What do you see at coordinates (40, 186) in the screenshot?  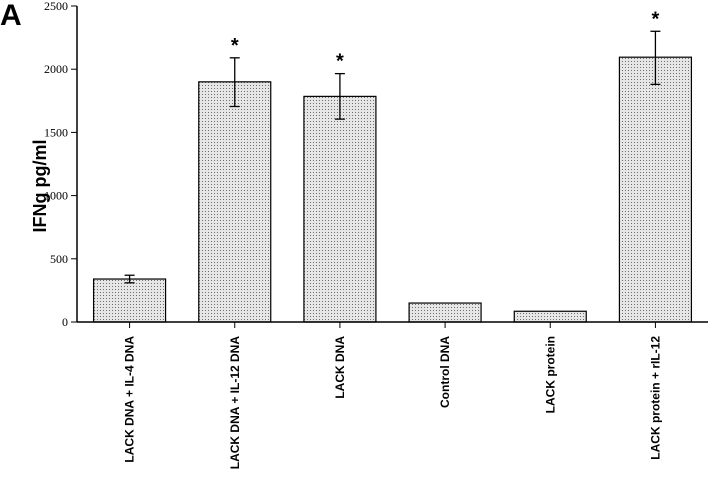 I see `y-axis-label: IFNg pg/ml` at bounding box center [40, 186].